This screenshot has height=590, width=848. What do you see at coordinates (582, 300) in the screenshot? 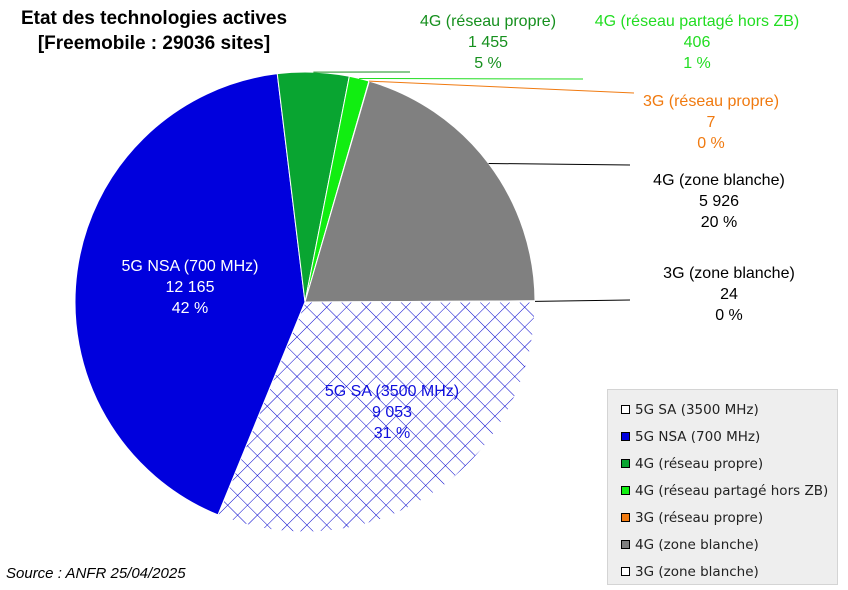
I see `leader-line-3g-zone-blanche` at bounding box center [582, 300].